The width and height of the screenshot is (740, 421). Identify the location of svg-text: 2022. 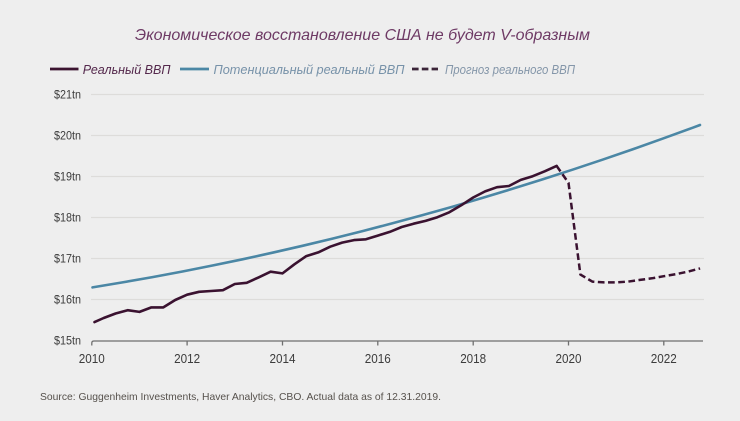
(664, 359).